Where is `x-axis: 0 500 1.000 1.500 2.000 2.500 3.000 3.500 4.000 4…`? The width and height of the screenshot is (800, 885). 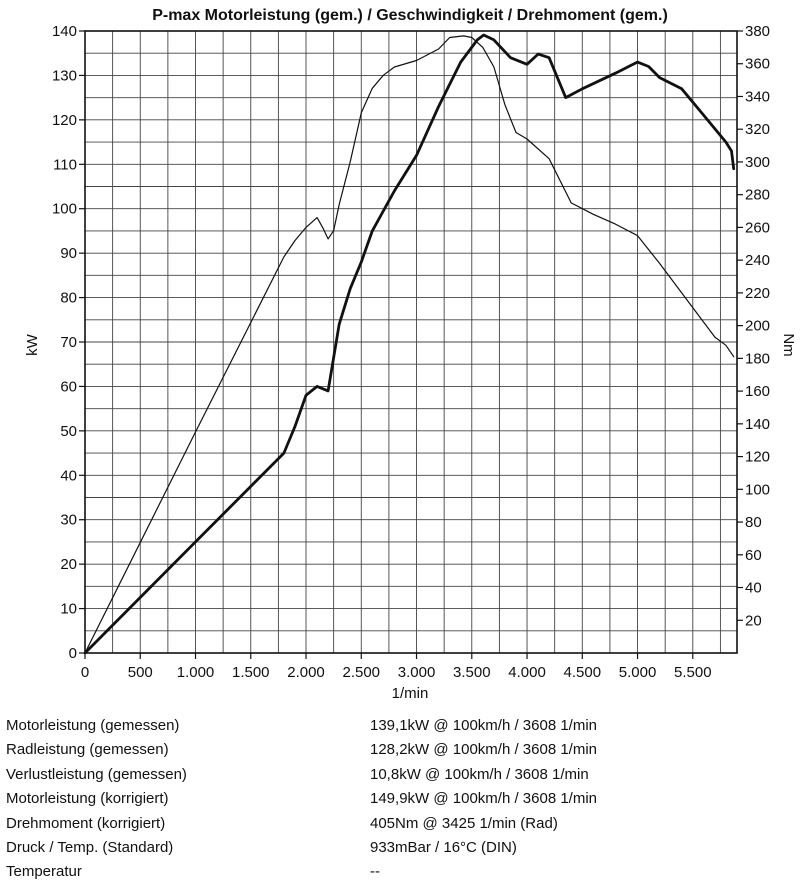
x-axis: 0 500 1.000 1.500 2.000 2.500 3.000 3.500 4.000 4… is located at coordinates (396, 667).